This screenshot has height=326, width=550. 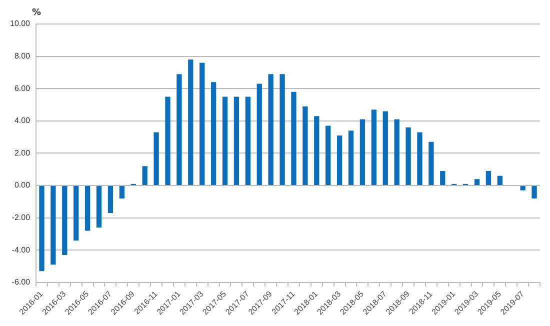 What do you see at coordinates (22, 185) in the screenshot?
I see `y-tick-label: 0.00` at bounding box center [22, 185].